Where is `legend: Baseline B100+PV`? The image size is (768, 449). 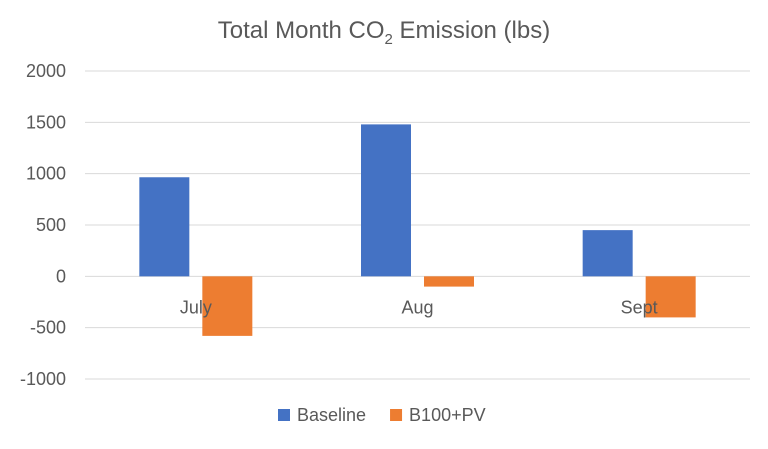
legend: Baseline B100+PV is located at coordinates (382, 415).